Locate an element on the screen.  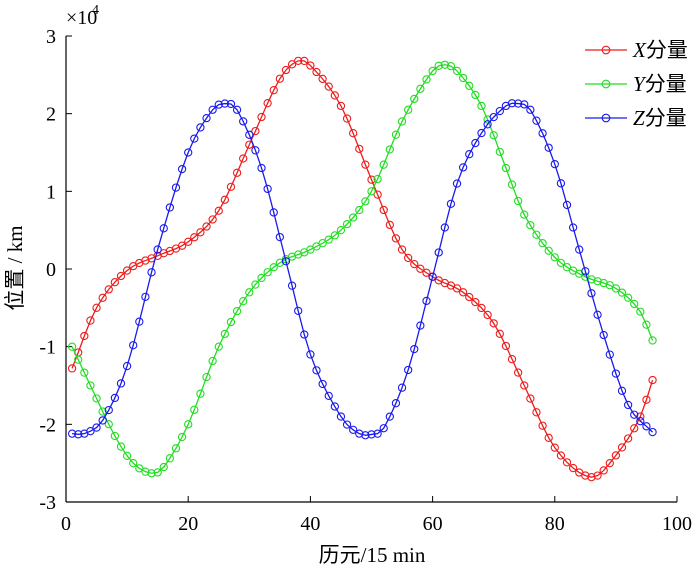
x-tick-label: 80 is located at coordinates (555, 524).